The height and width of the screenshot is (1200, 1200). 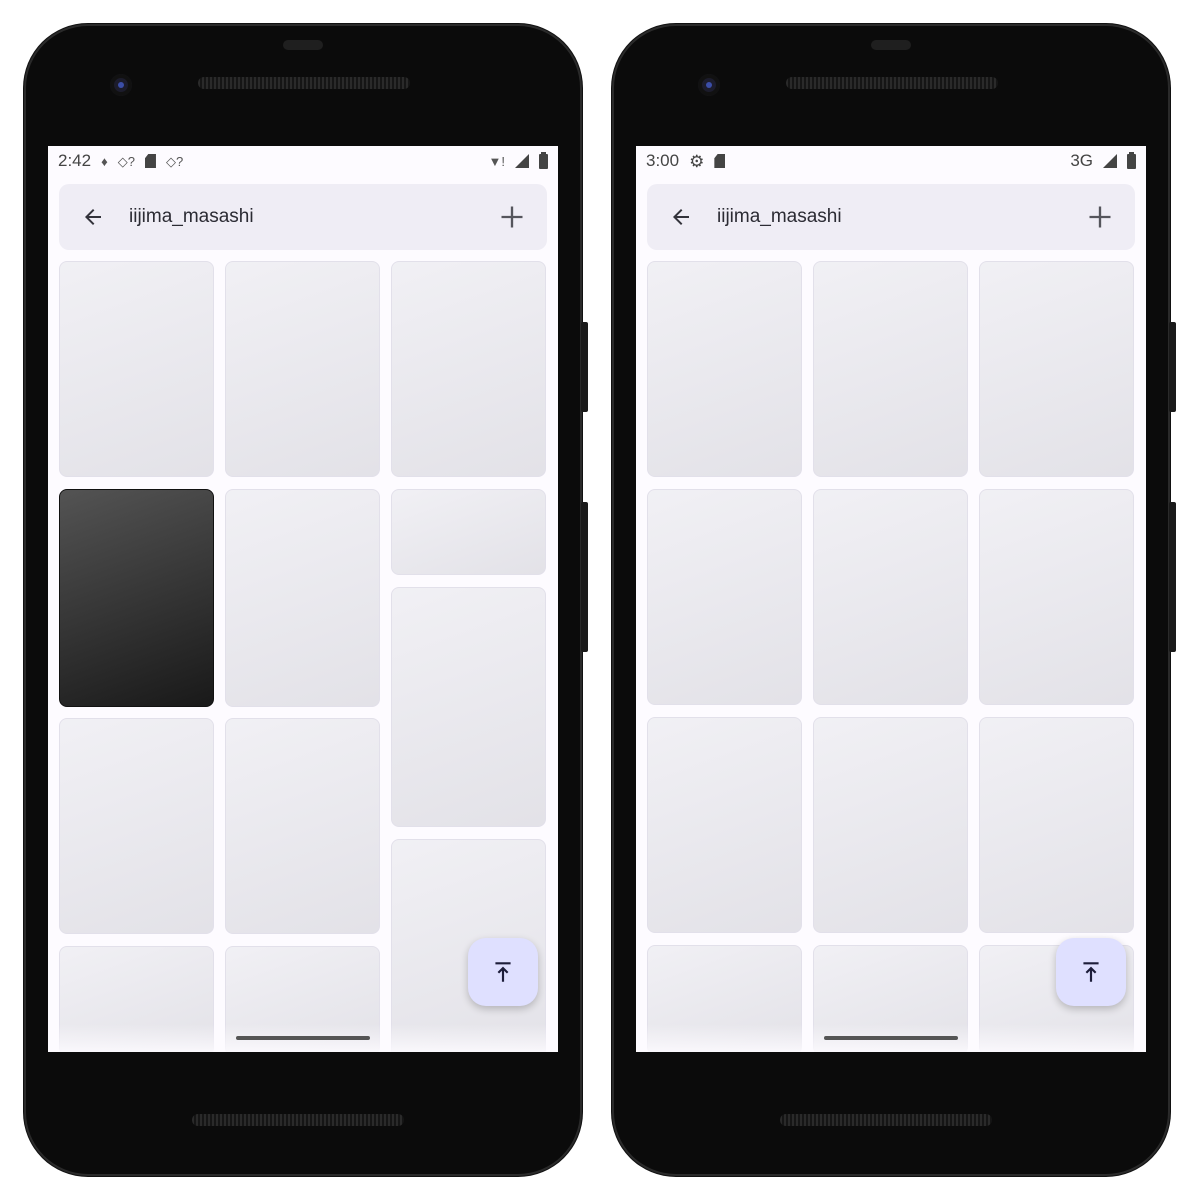 I want to click on status-bar: 2:42 ♦ ◇? ◇? ▼!, so click(x=303, y=161).